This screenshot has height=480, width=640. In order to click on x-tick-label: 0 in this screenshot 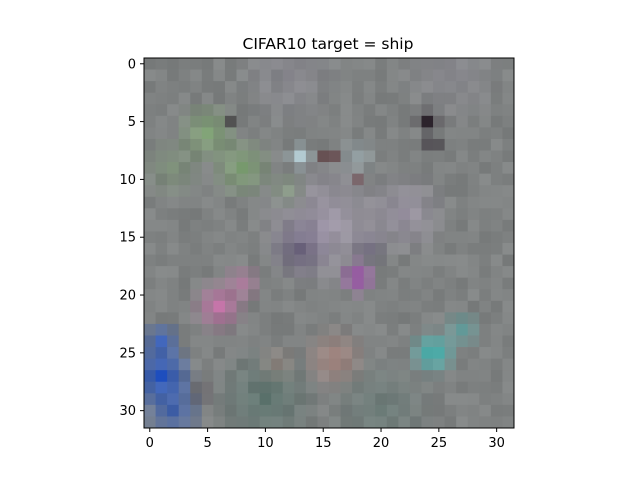, I will do `click(150, 443)`.